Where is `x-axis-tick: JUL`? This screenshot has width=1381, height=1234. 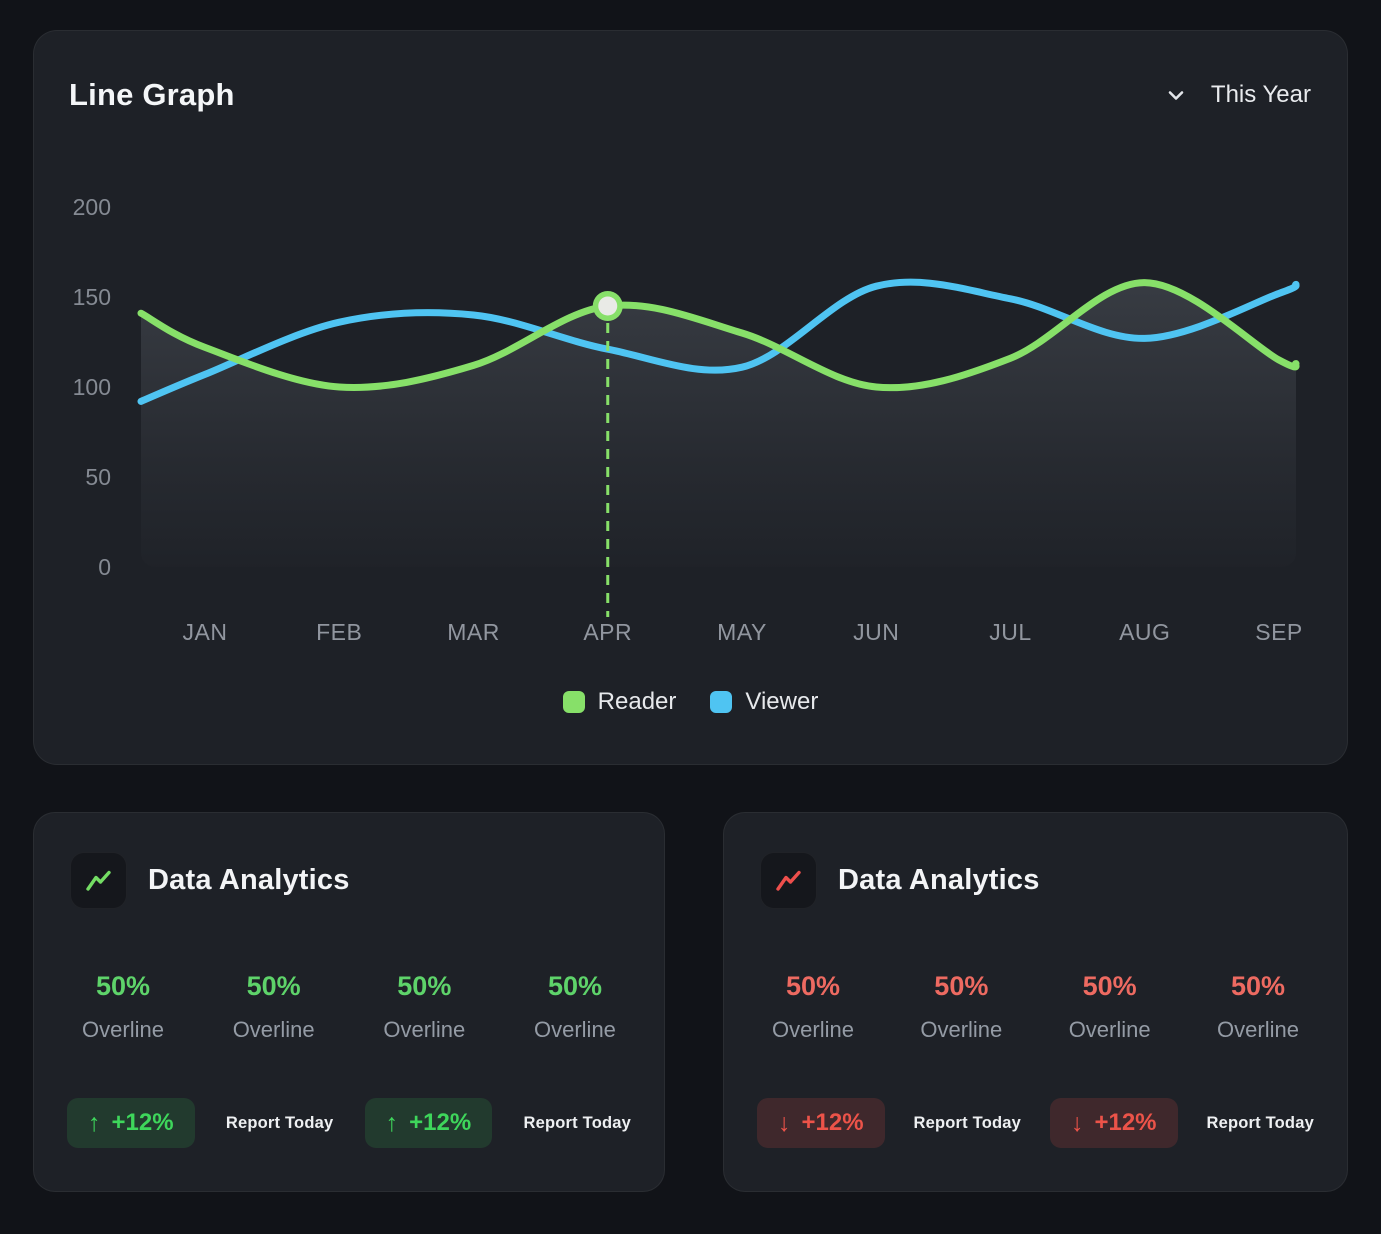
x-axis-tick: JUL is located at coordinates (1010, 632).